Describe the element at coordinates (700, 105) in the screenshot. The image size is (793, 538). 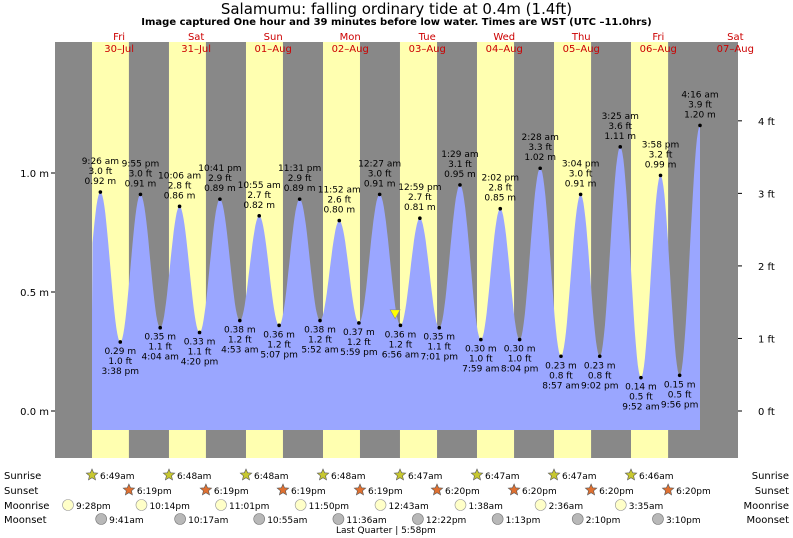
I see `tide-ft-label: 3.9 ft` at that location.